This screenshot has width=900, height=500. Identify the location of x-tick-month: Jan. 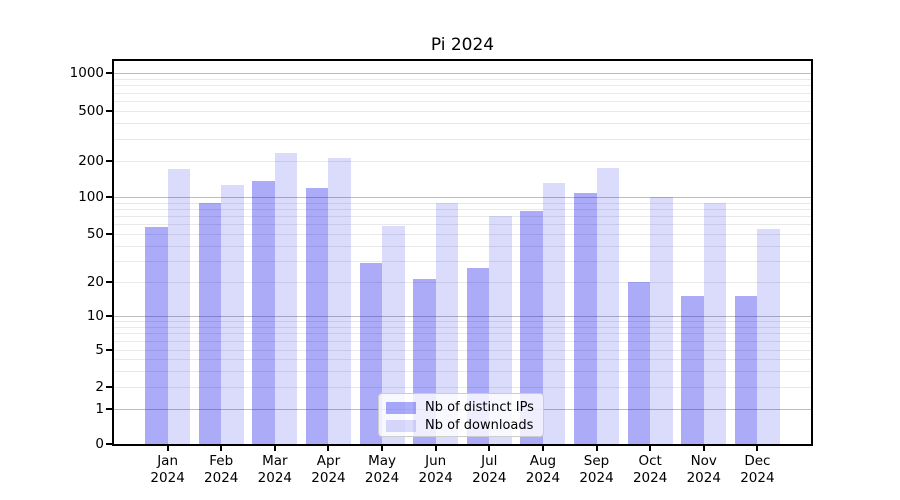
(168, 461).